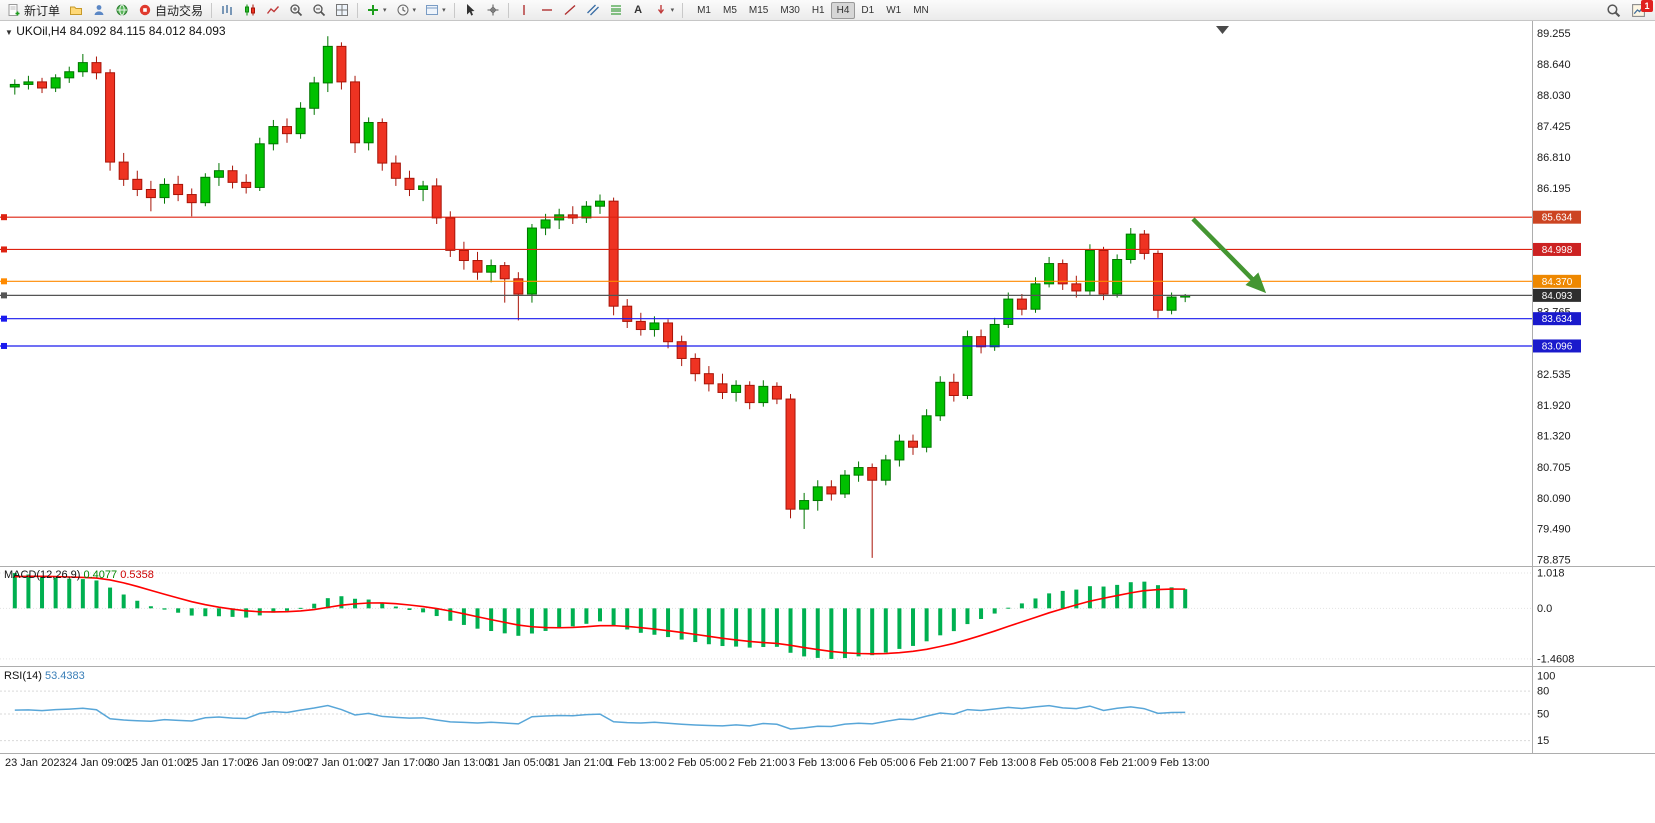 The width and height of the screenshot is (1655, 823). I want to click on folder-icon, so click(76, 10).